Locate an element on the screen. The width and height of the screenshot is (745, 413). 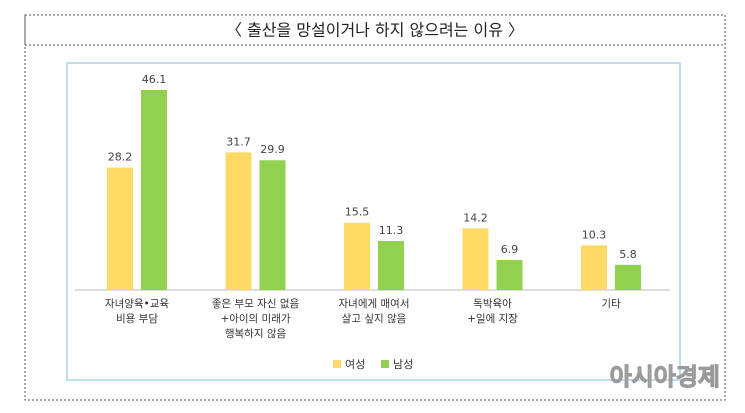
x-tick-label: 자녀에게 매여서 살고 싶지 않음 is located at coordinates (374, 311).